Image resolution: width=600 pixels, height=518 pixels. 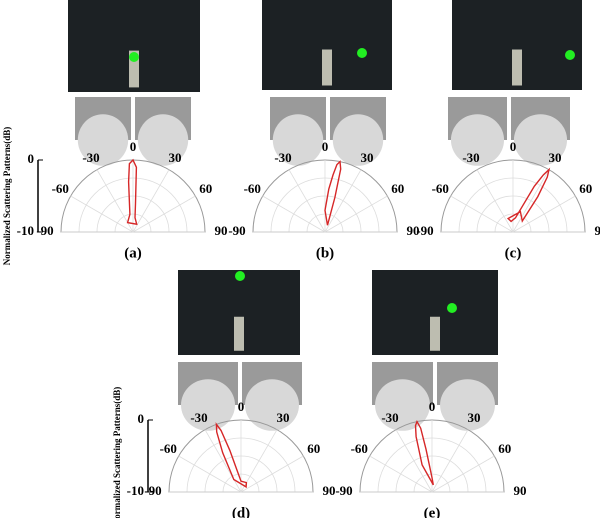 What do you see at coordinates (325, 253) in the screenshot?
I see `panel-caption: (b)` at bounding box center [325, 253].